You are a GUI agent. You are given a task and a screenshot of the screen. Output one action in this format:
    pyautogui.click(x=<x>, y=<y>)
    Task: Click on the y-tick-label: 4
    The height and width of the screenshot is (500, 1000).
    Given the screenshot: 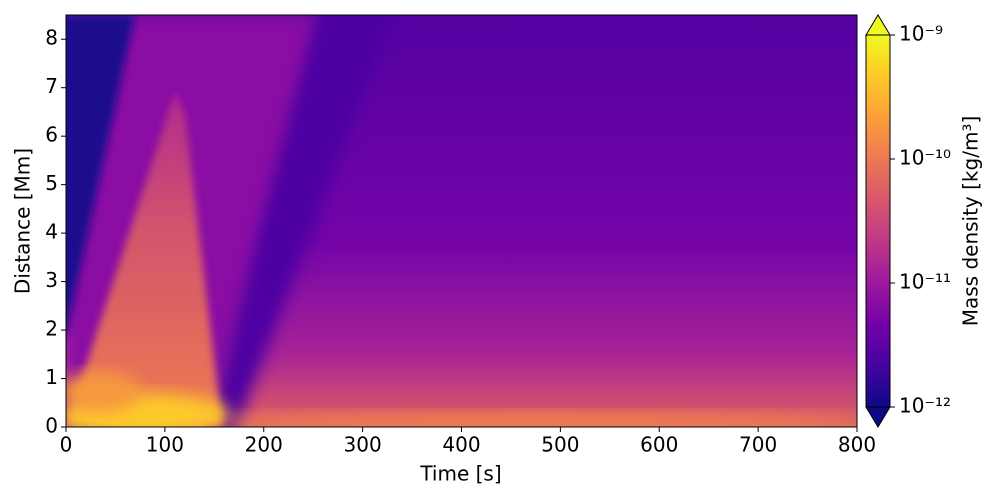 What is the action you would take?
    pyautogui.click(x=51, y=232)
    